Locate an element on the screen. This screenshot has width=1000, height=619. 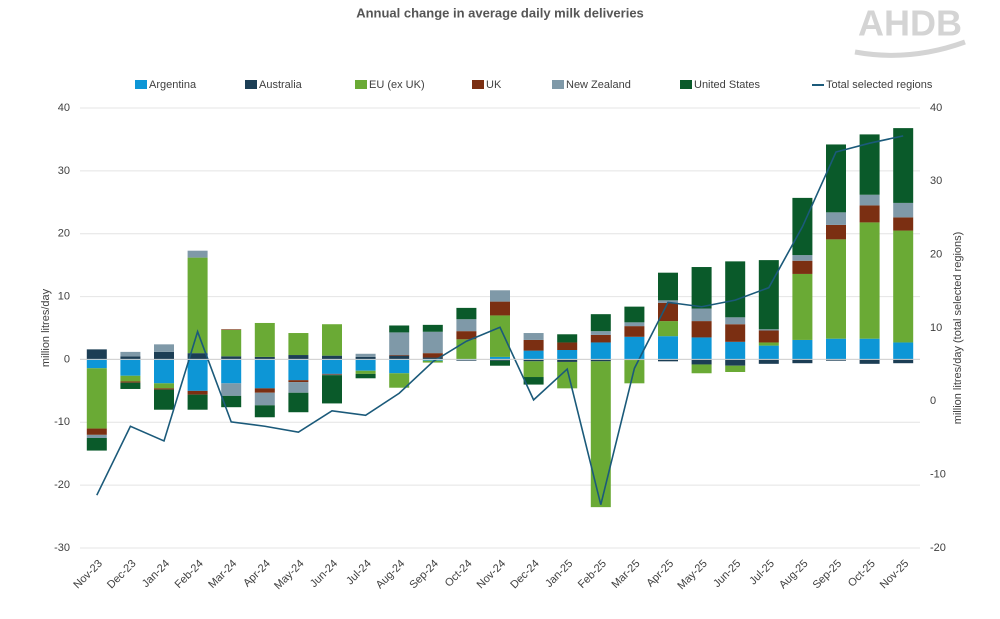
x-tick-label: Jul-25 is located at coordinates (762, 573).